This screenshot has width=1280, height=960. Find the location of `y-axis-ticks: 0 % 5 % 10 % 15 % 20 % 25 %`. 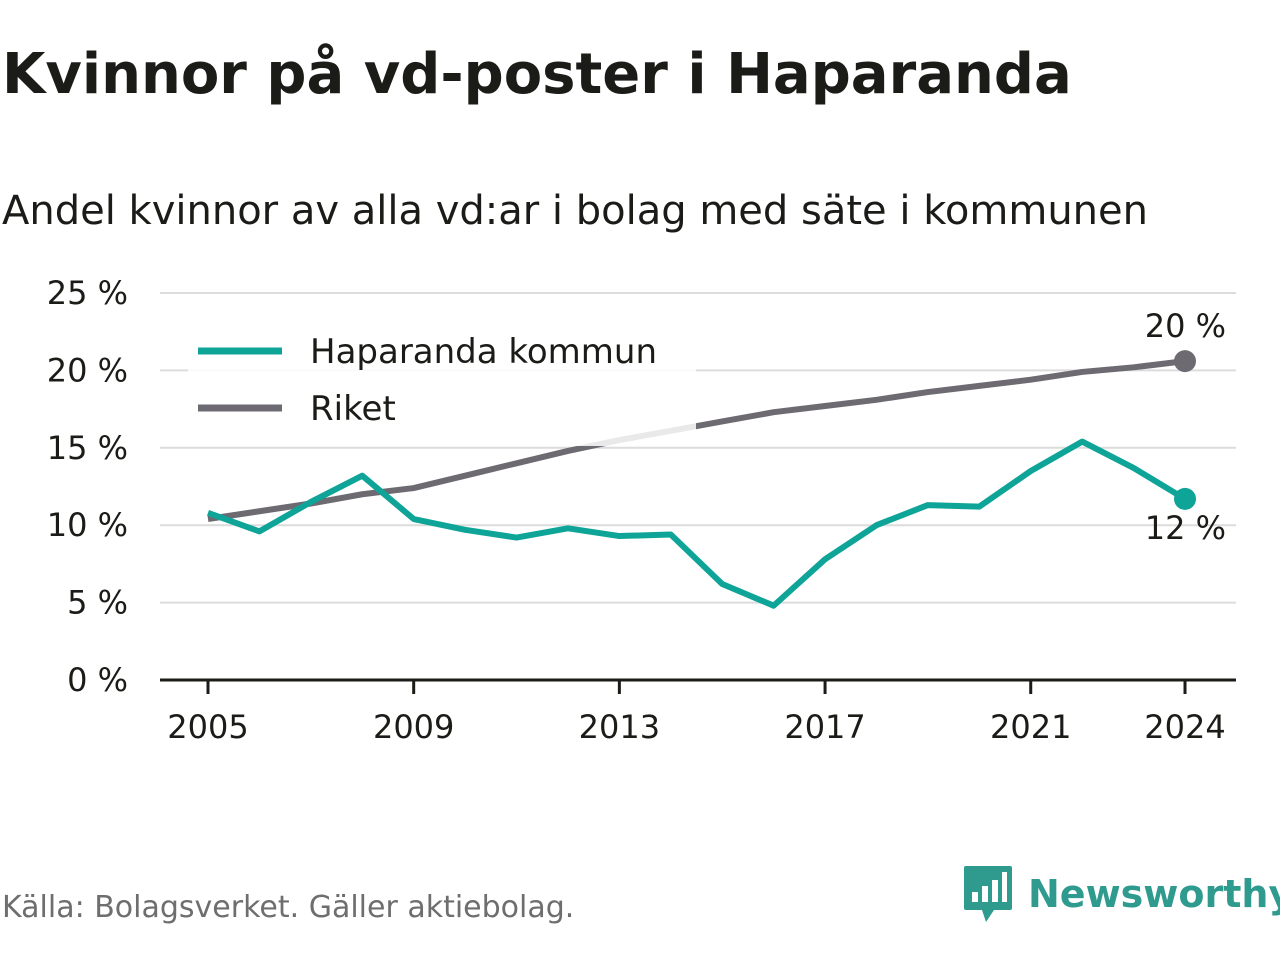

y-axis-ticks: 0 % 5 % 10 % 15 % 20 % 25 % is located at coordinates (87, 486).